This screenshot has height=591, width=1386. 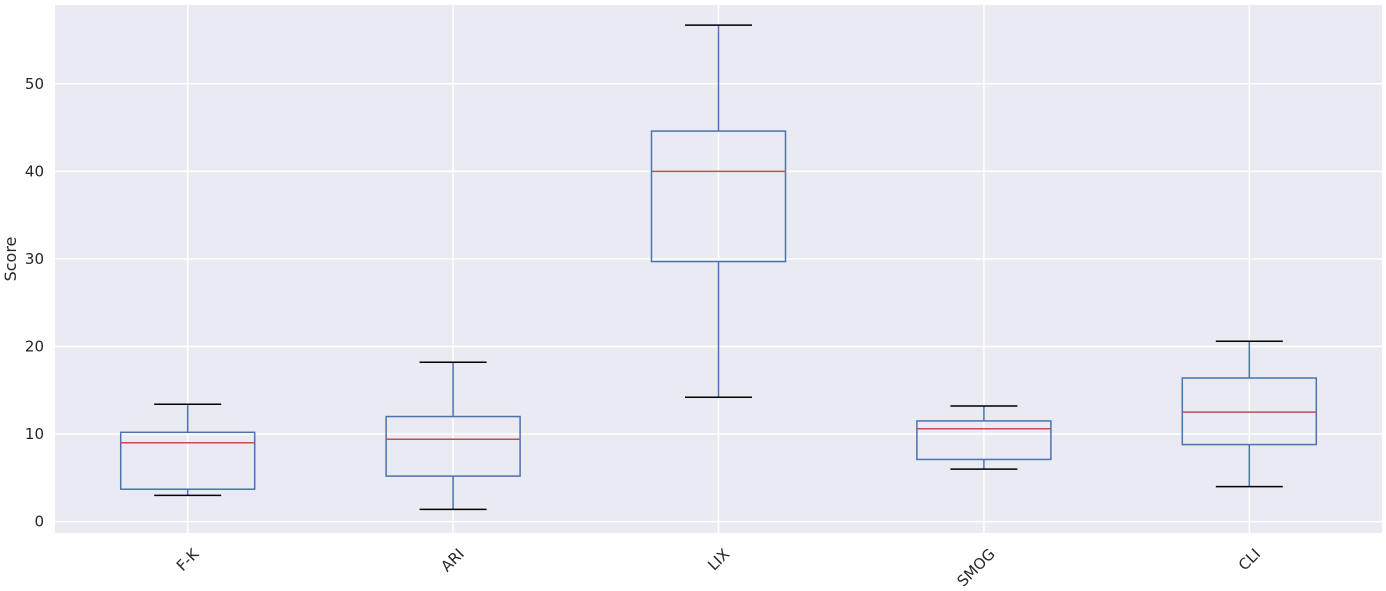 I want to click on box-lix, so click(x=718, y=211).